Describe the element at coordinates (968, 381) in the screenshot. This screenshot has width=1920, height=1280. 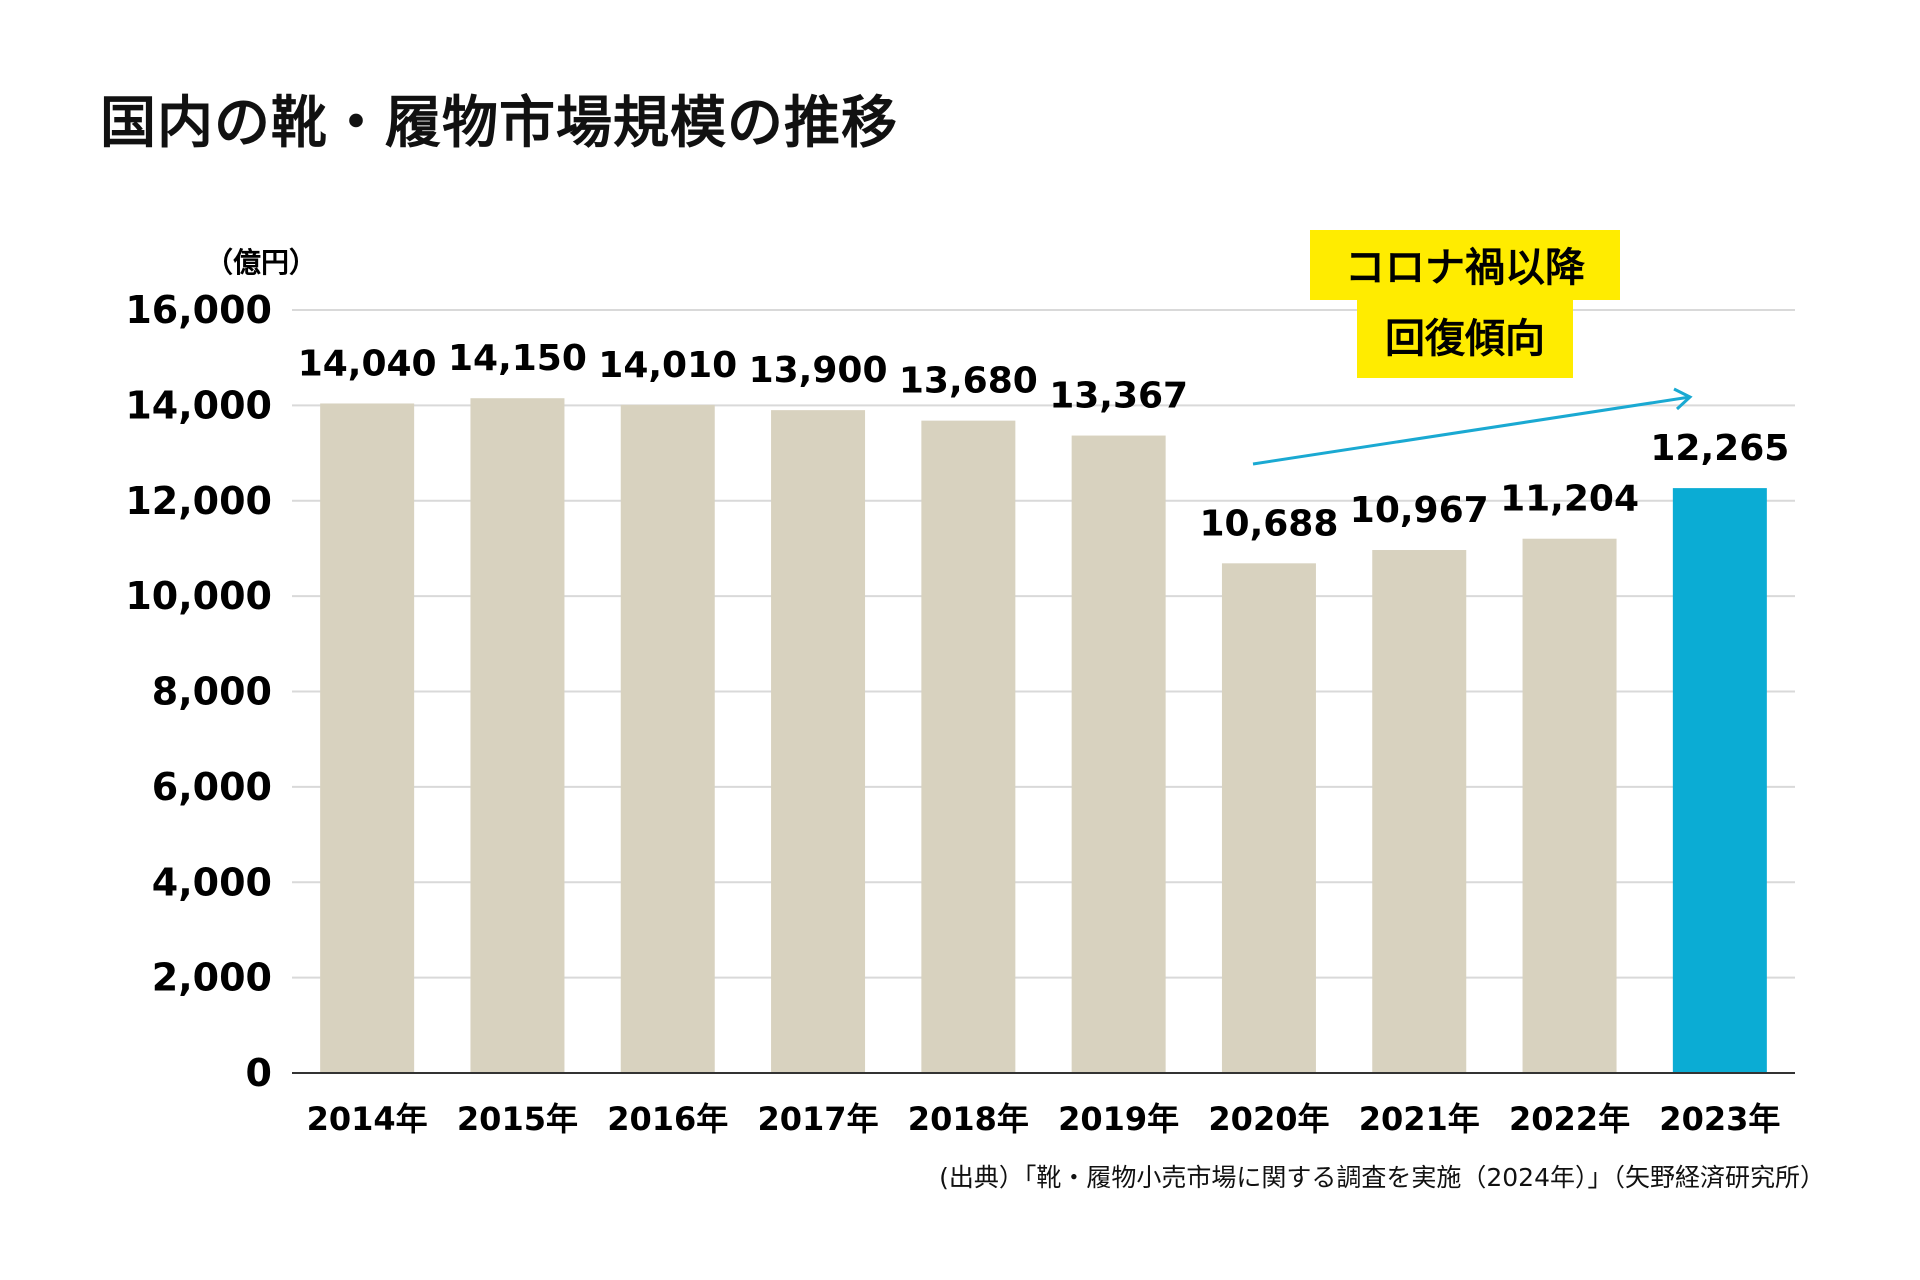
I see `data-label: 13,680` at that location.